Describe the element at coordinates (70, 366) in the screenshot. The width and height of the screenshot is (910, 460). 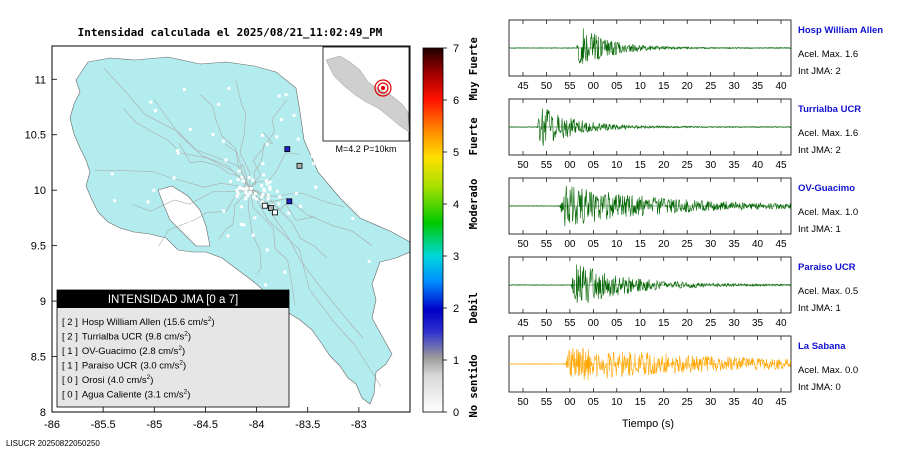
I see `legend-item-code: [ 1 ]` at that location.